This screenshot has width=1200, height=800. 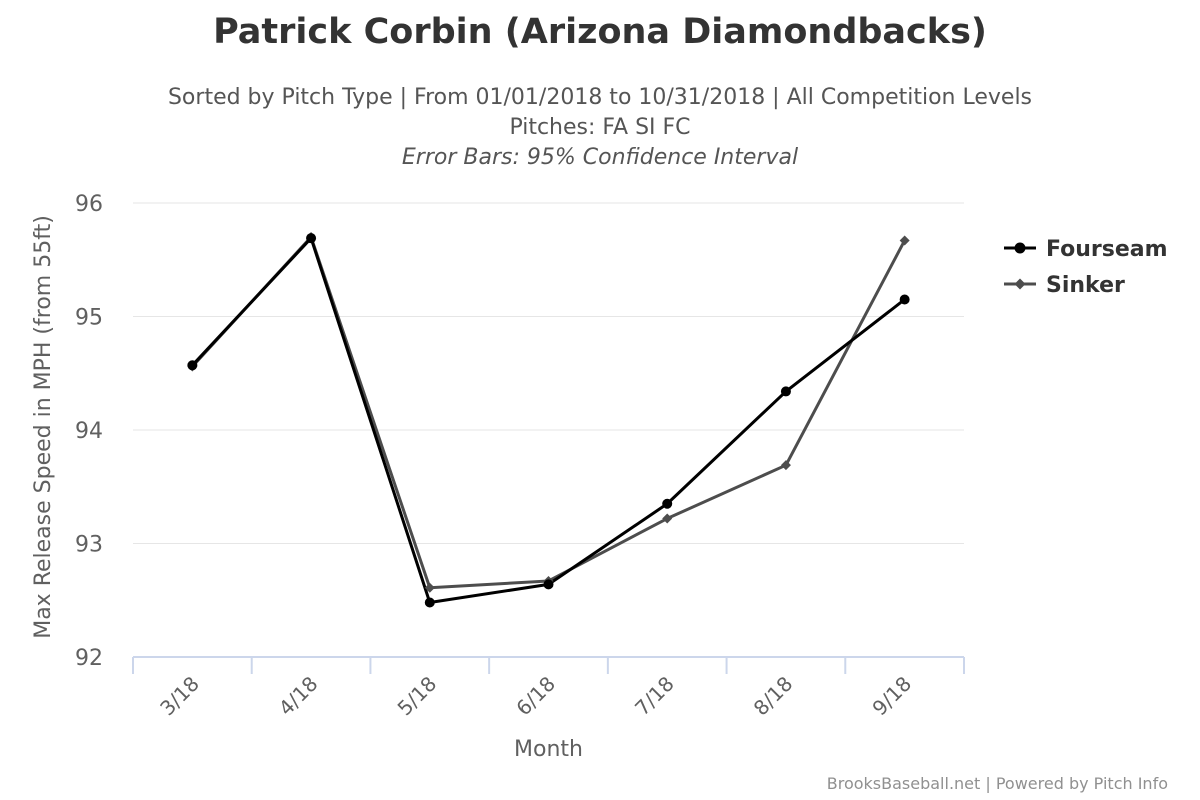 I want to click on x-tick-label: 6/18, so click(x=535, y=696).